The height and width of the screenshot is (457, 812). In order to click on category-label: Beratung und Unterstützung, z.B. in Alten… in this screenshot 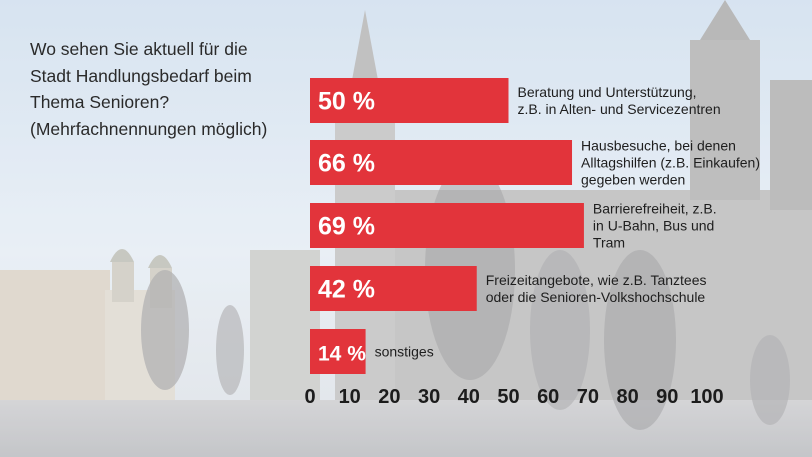, I will do `click(619, 100)`.